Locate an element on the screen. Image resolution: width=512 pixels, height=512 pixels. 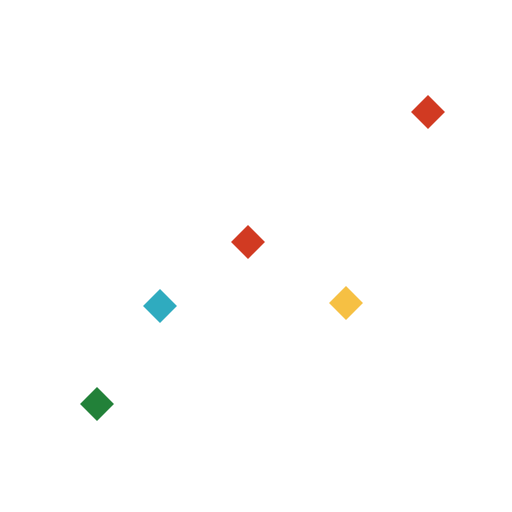
diamond-green is located at coordinates (97, 404).